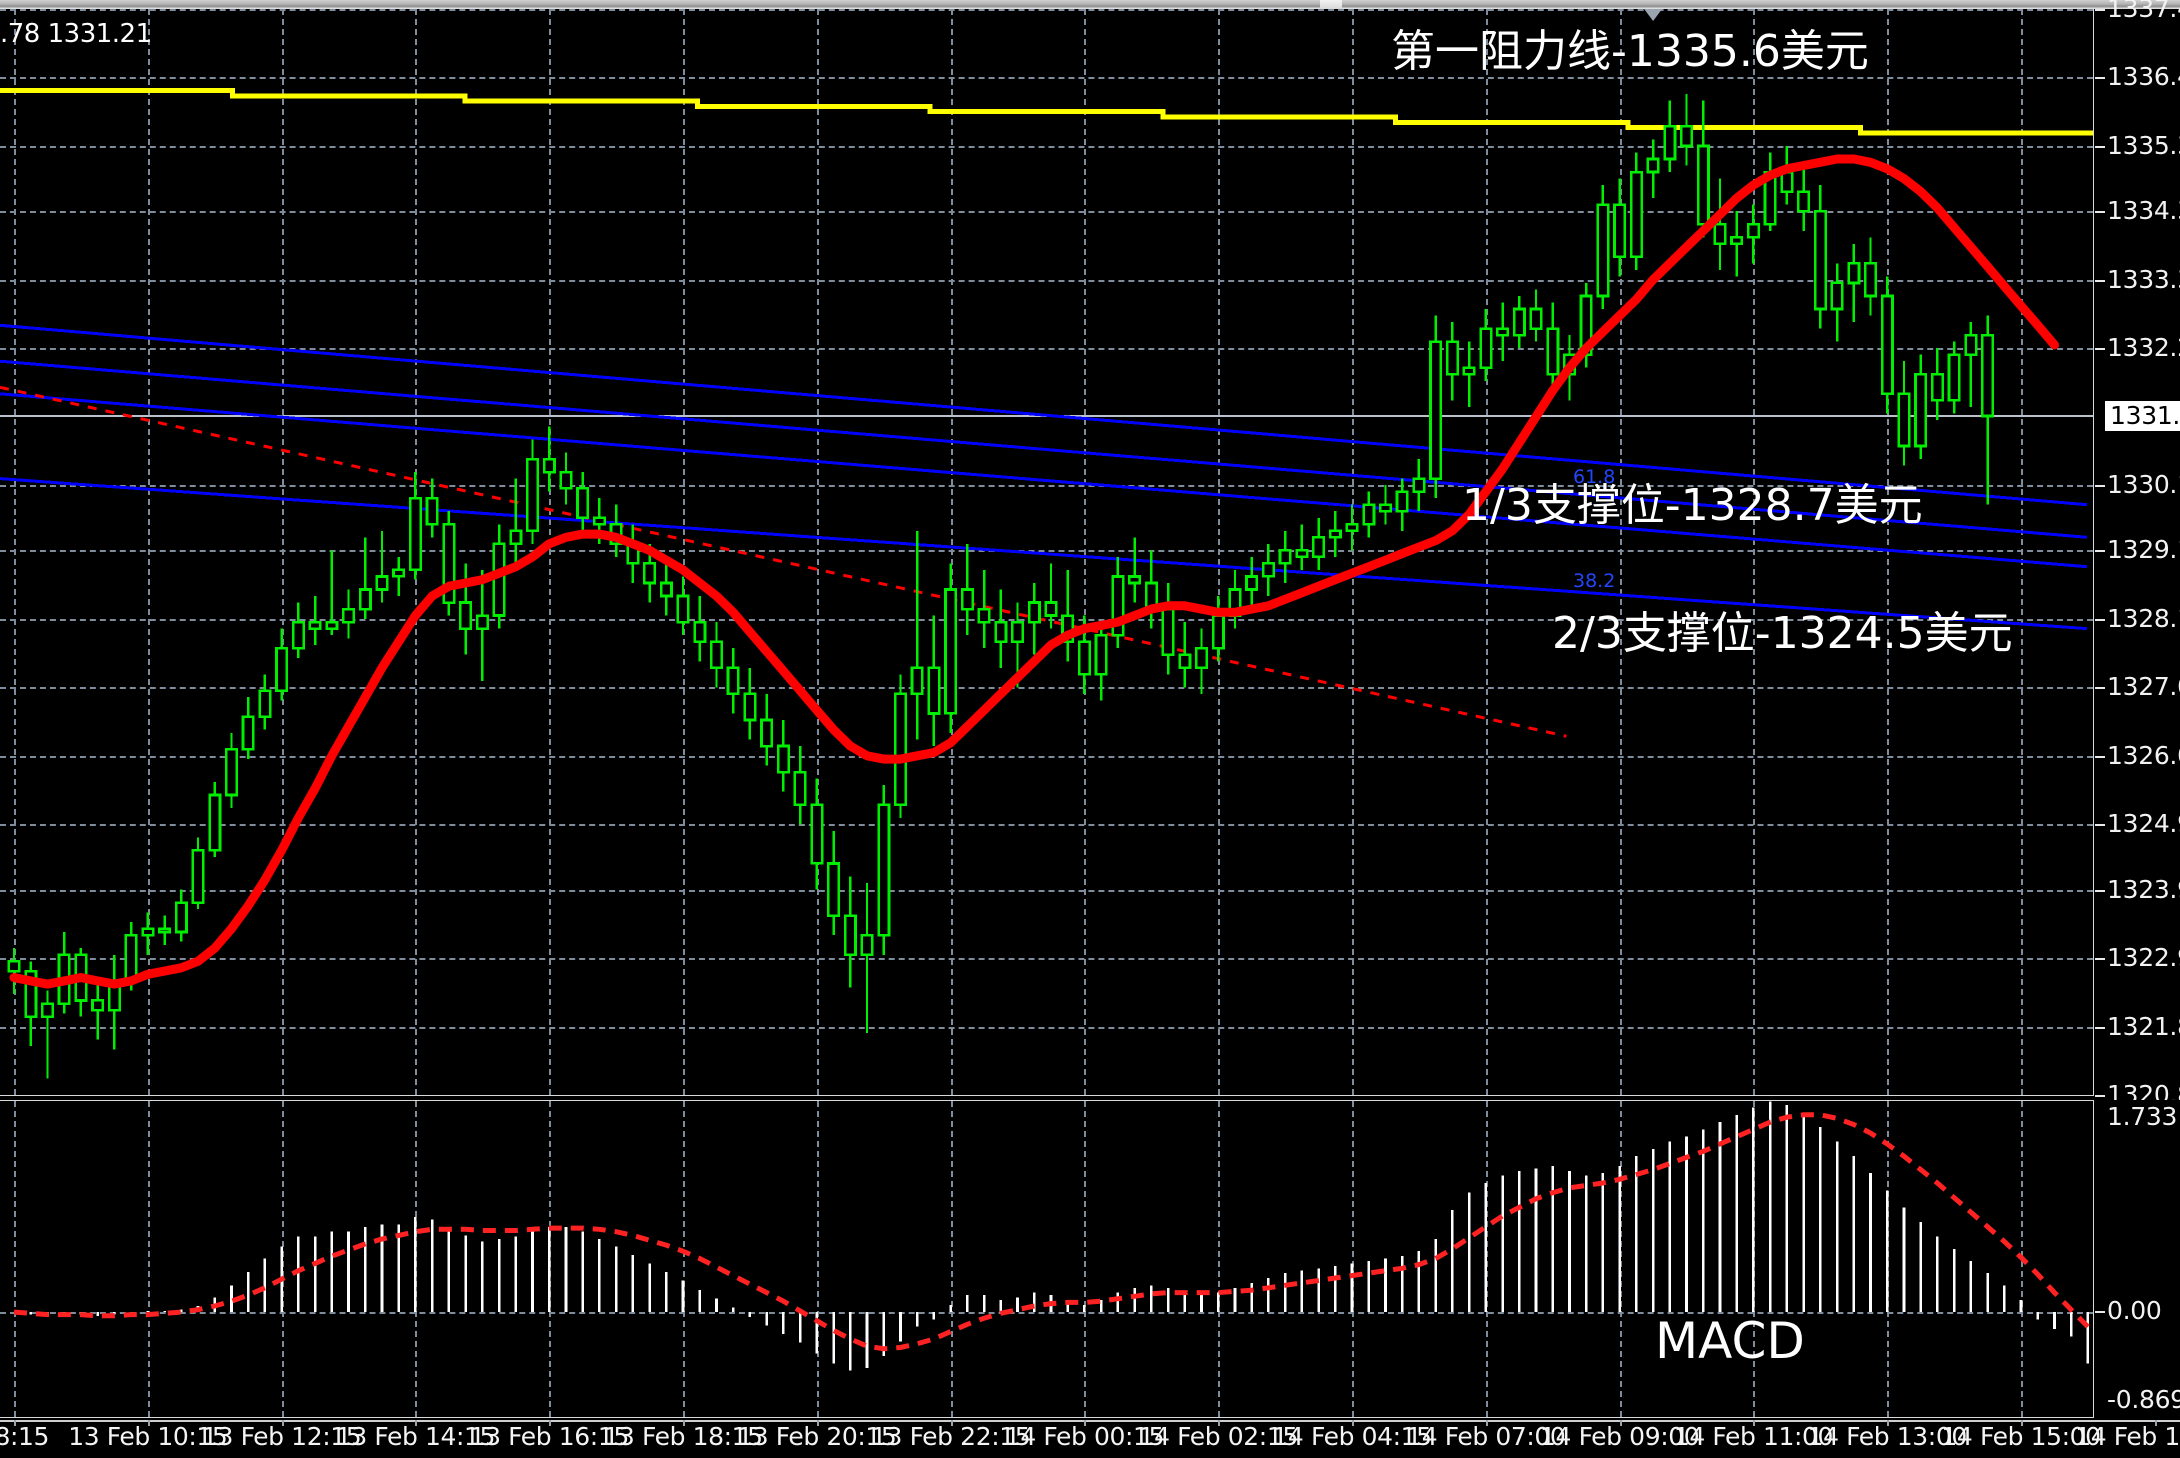 This screenshot has width=2180, height=1458. What do you see at coordinates (1630, 51) in the screenshot?
I see `annotation-resistance-1: 第一阻力线-1335.6美元` at bounding box center [1630, 51].